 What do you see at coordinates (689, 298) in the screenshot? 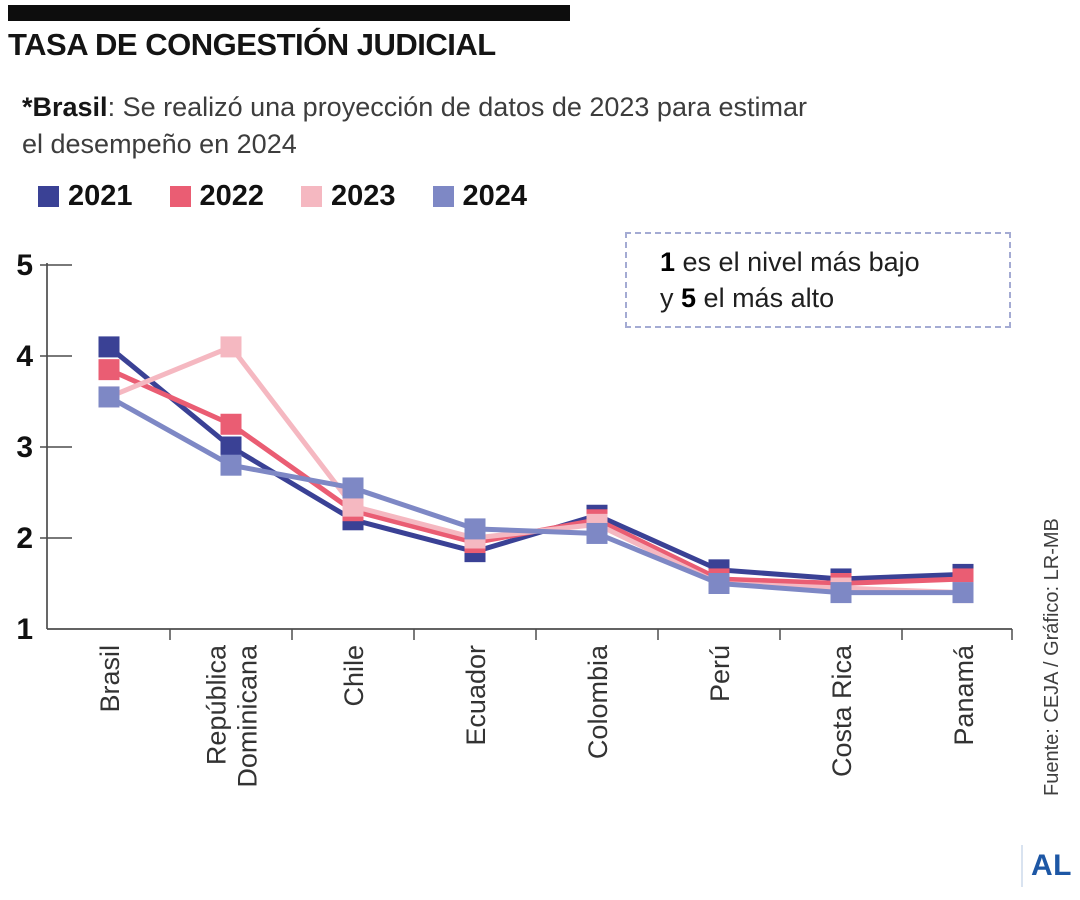
I see `scale-note-max: 5` at bounding box center [689, 298].